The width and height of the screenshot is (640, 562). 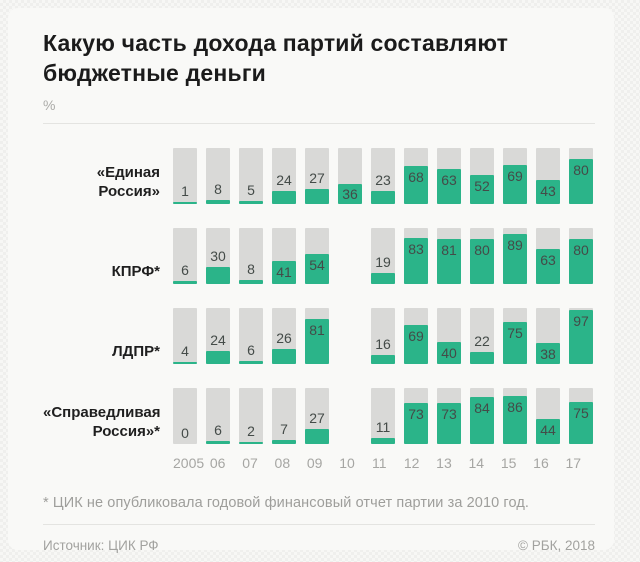 What do you see at coordinates (185, 336) in the screenshot?
I see `bar-track: 4` at bounding box center [185, 336].